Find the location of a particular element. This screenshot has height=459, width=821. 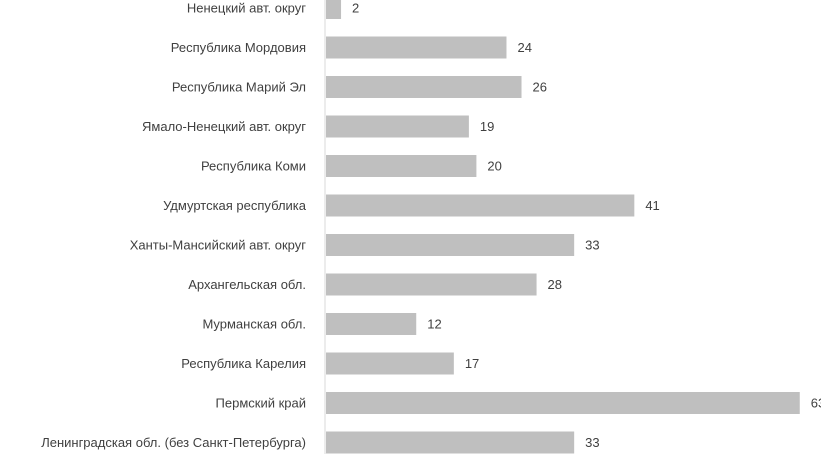

data-label-10: 63 is located at coordinates (816, 403).